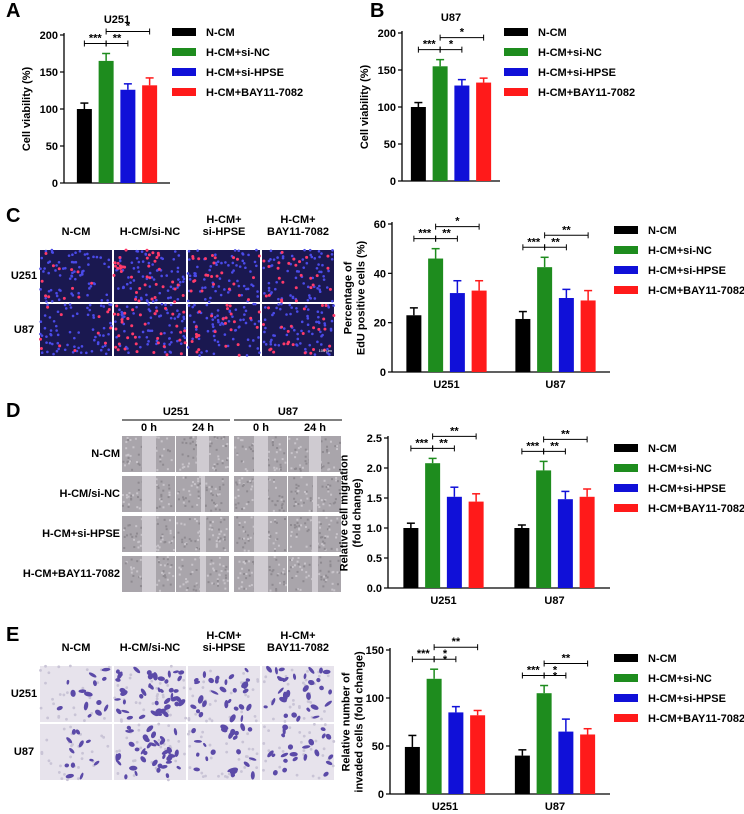 This screenshot has height=814, width=744. Describe the element at coordinates (687, 271) in the screenshot. I see `legend-label-2: H-CM+si-HPSE` at that location.